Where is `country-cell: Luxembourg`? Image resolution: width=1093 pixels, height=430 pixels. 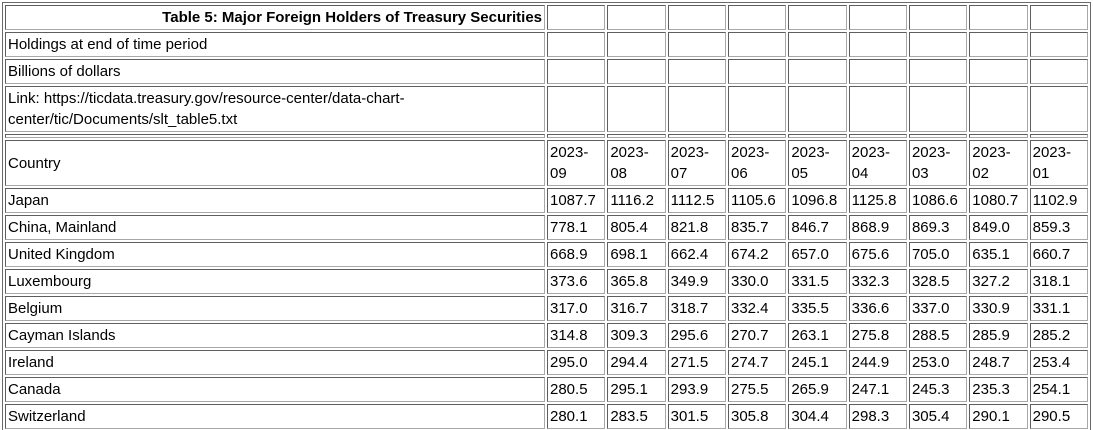
country-cell: Luxembourg is located at coordinates (275, 281).